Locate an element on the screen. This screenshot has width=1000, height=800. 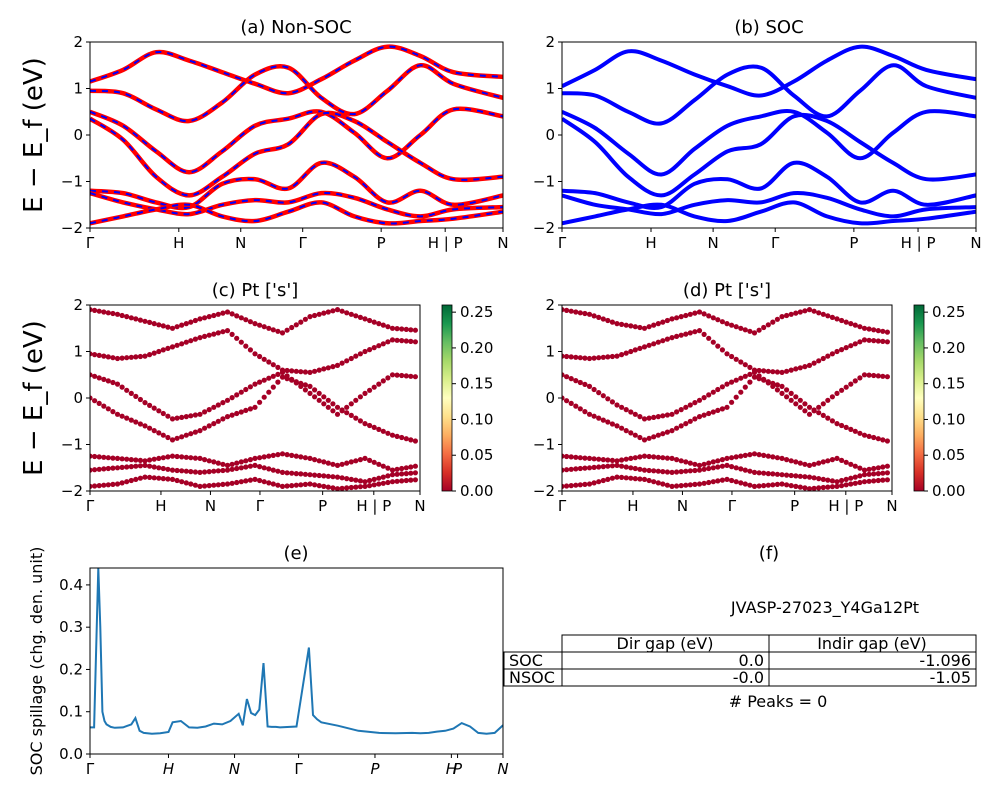
panel-e-frame is located at coordinates (296, 661).